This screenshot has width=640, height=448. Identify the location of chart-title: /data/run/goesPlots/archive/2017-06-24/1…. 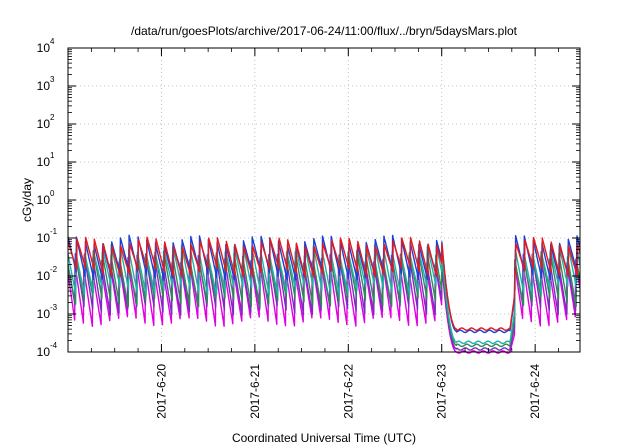
(324, 31).